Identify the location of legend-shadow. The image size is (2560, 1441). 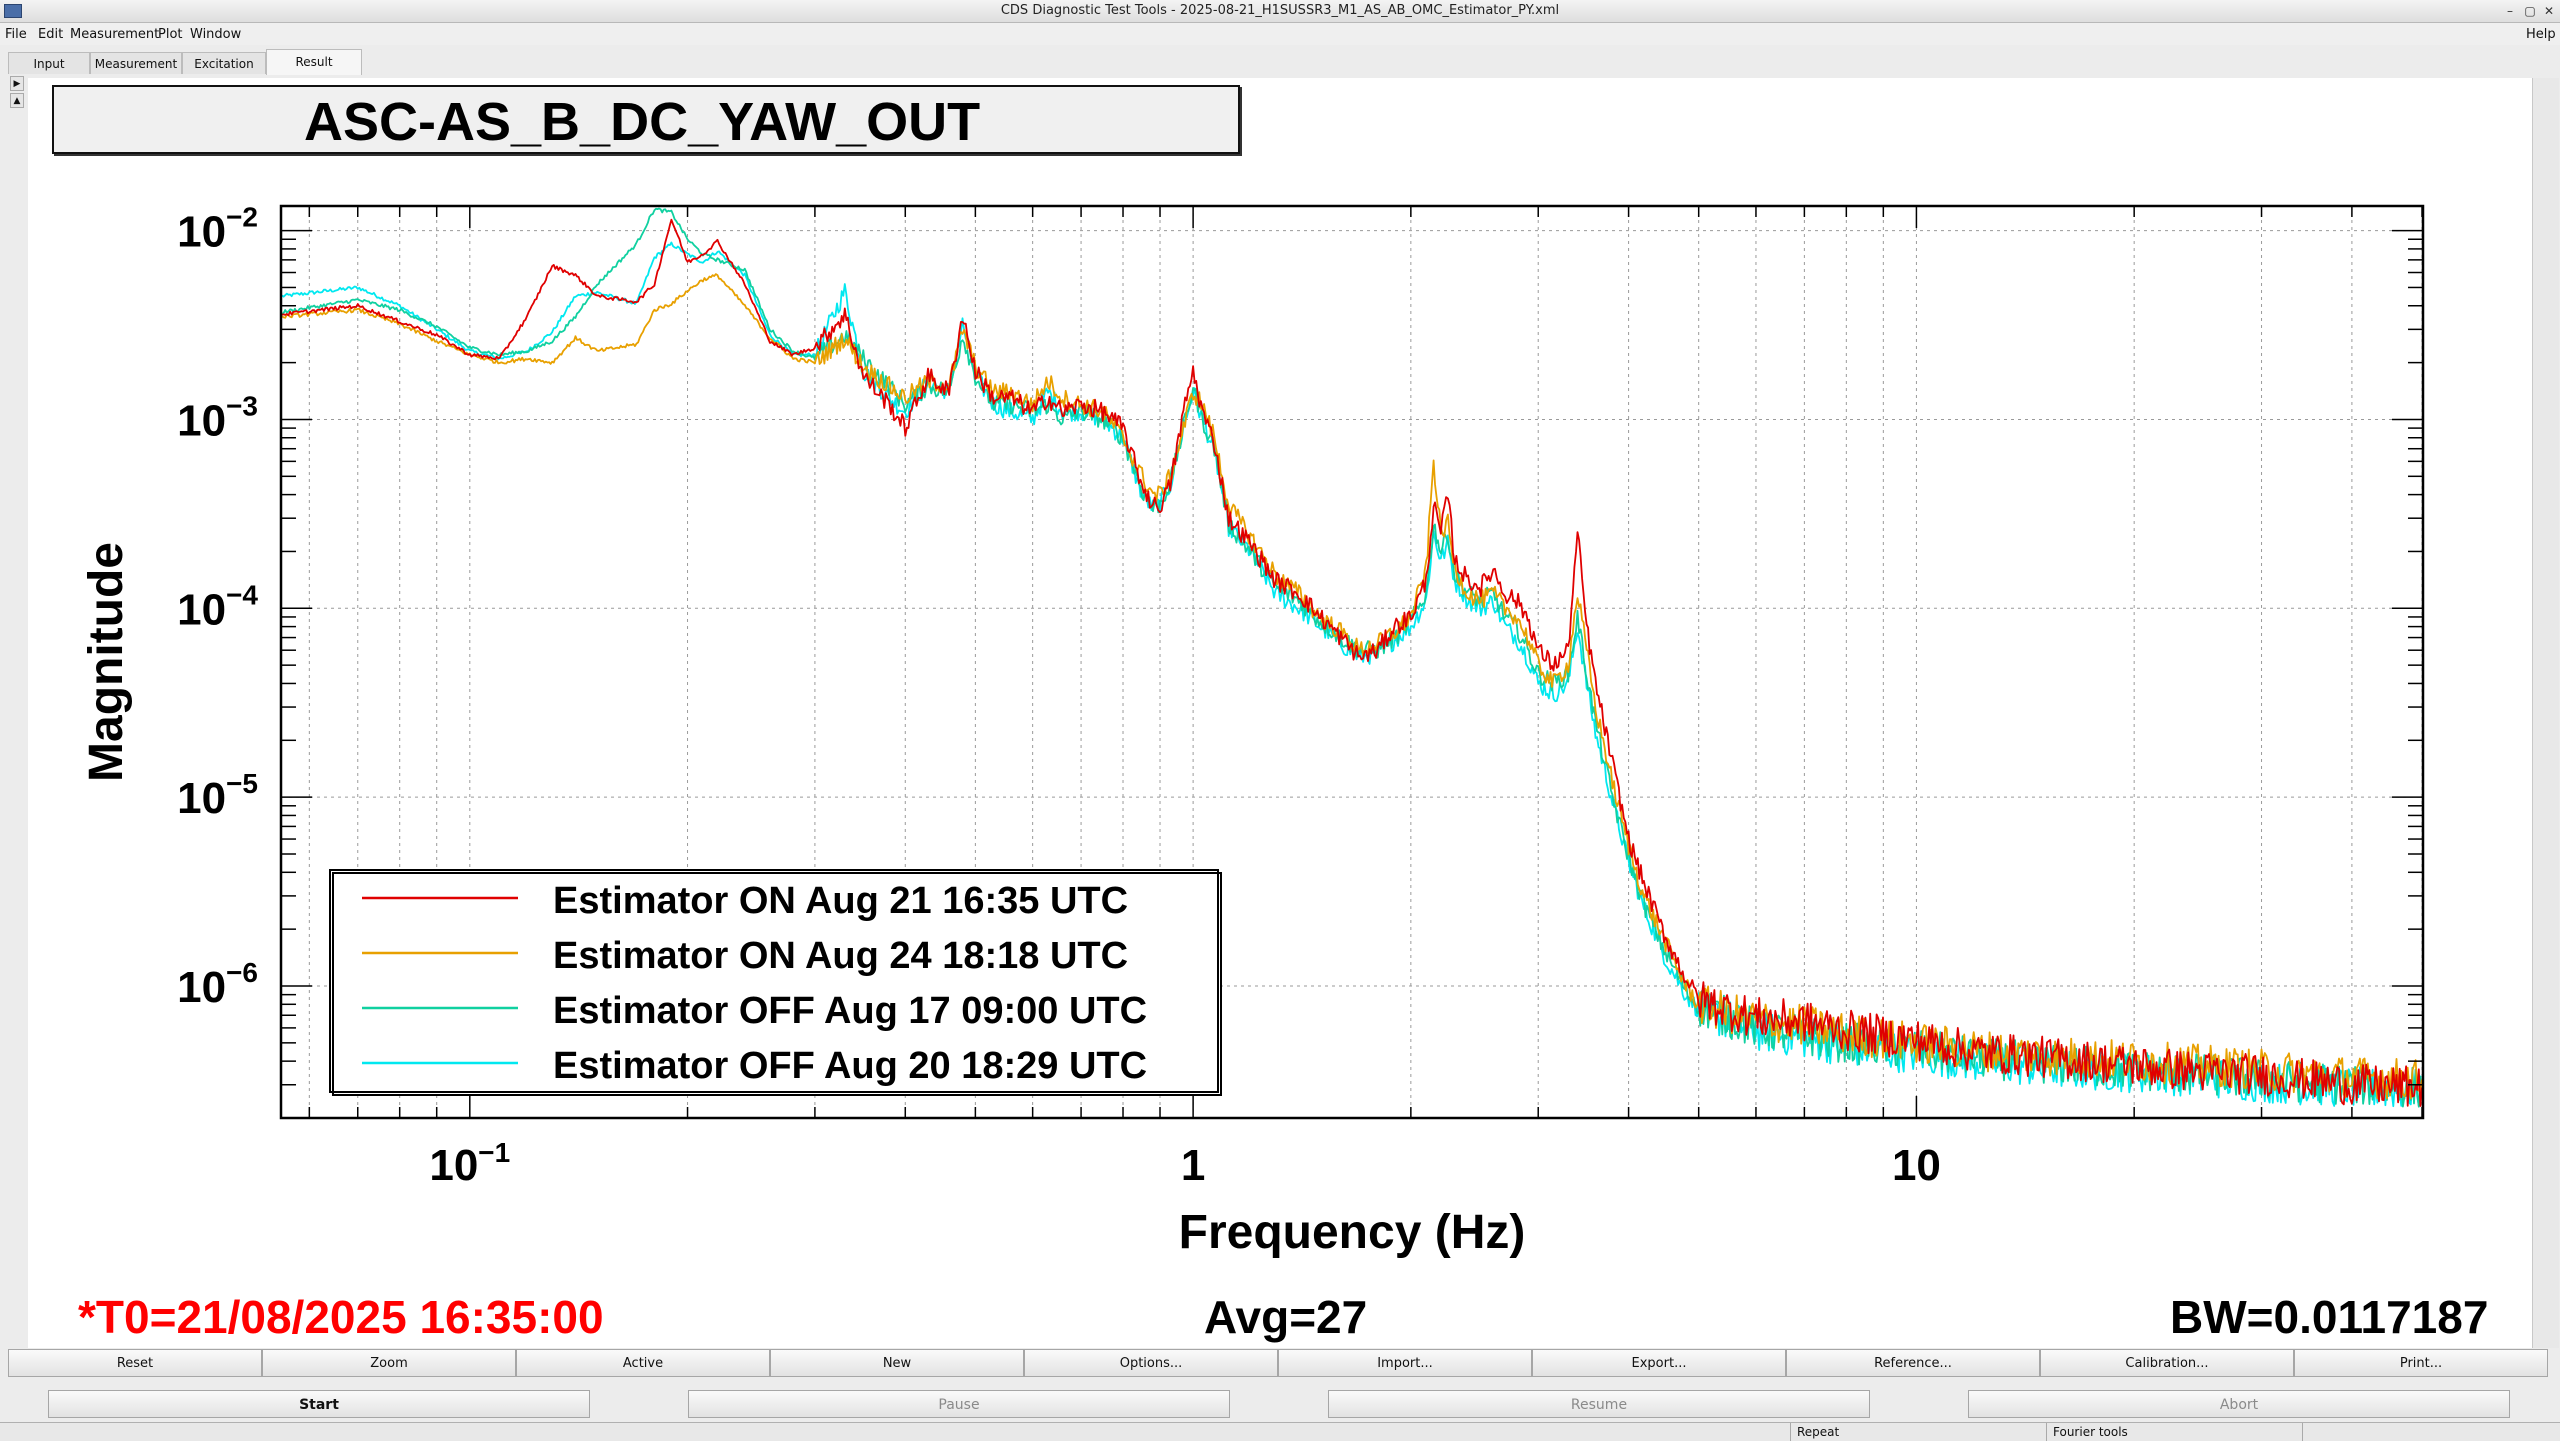
(777, 984).